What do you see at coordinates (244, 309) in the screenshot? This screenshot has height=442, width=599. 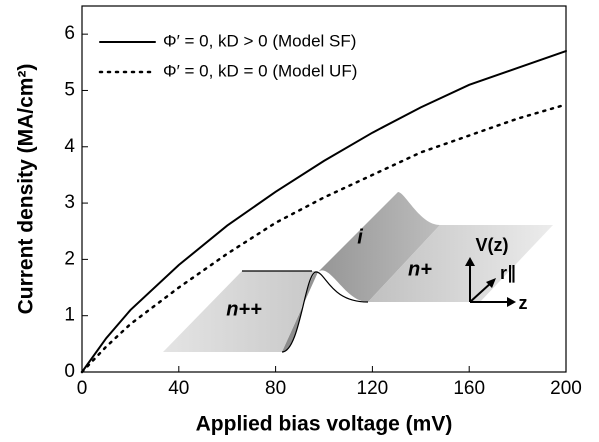 I see `inset-label: n++` at bounding box center [244, 309].